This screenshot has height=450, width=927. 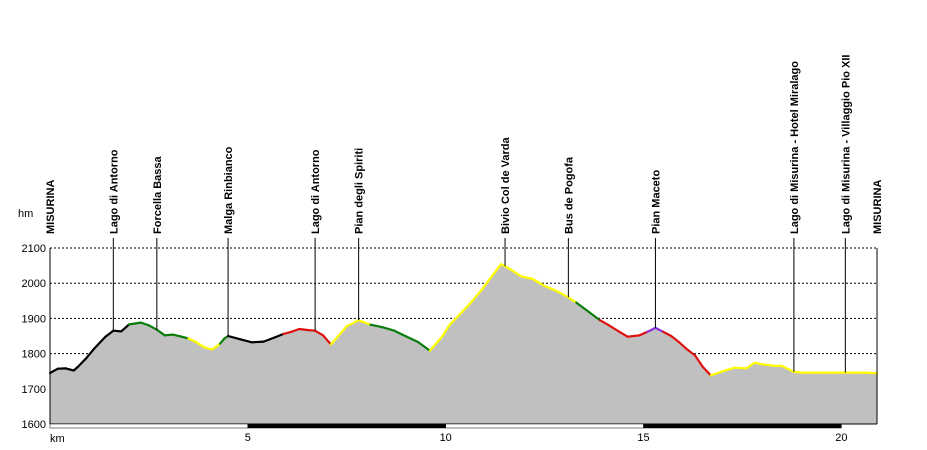 I want to click on x-tick-label: 10, so click(x=446, y=438).